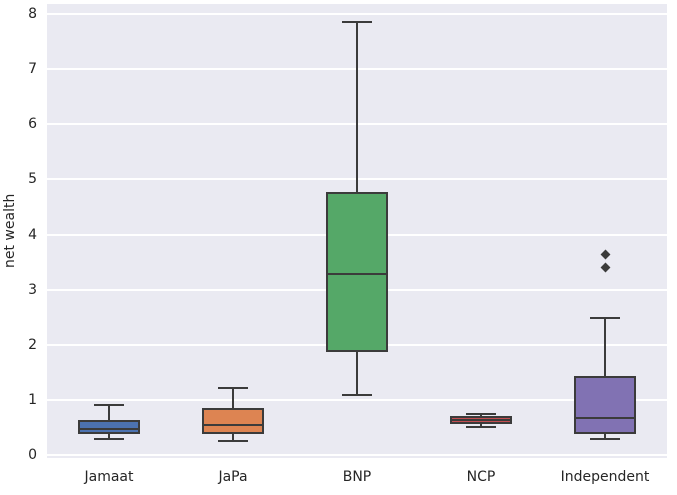 The height and width of the screenshot is (495, 677). What do you see at coordinates (32, 124) in the screenshot?
I see `y-tick-label-6: 6` at bounding box center [32, 124].